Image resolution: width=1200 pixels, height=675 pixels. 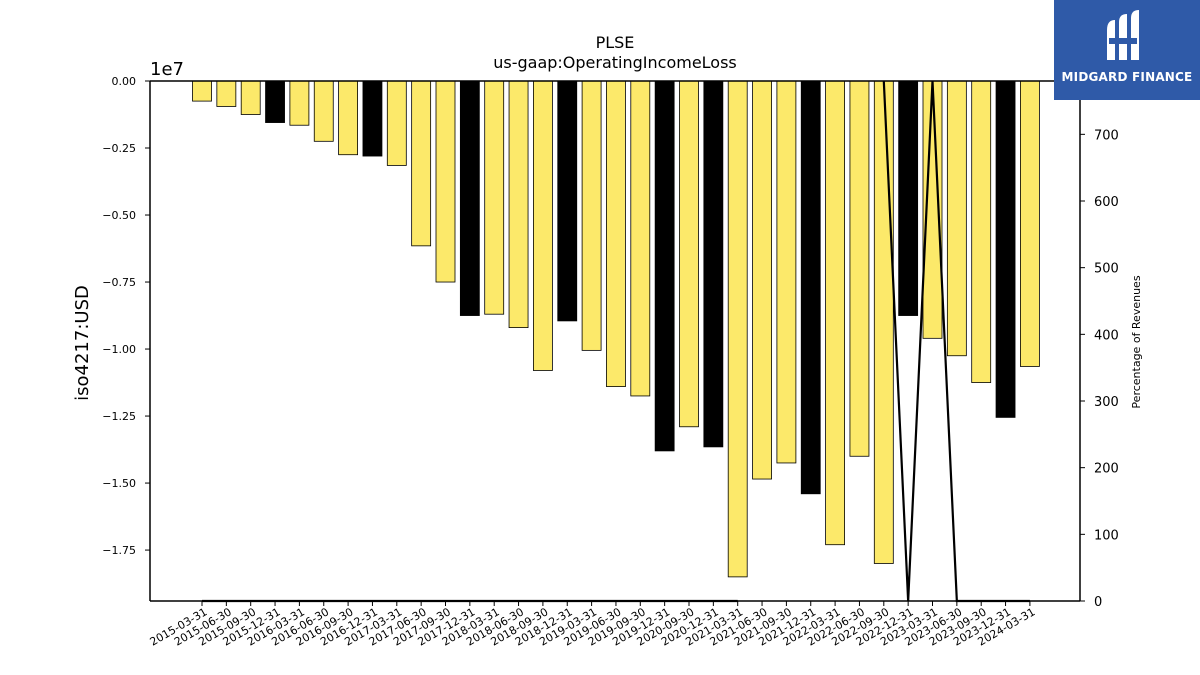 What do you see at coordinates (119, 215) in the screenshot?
I see `y-tick-label: −0.50` at bounding box center [119, 215].